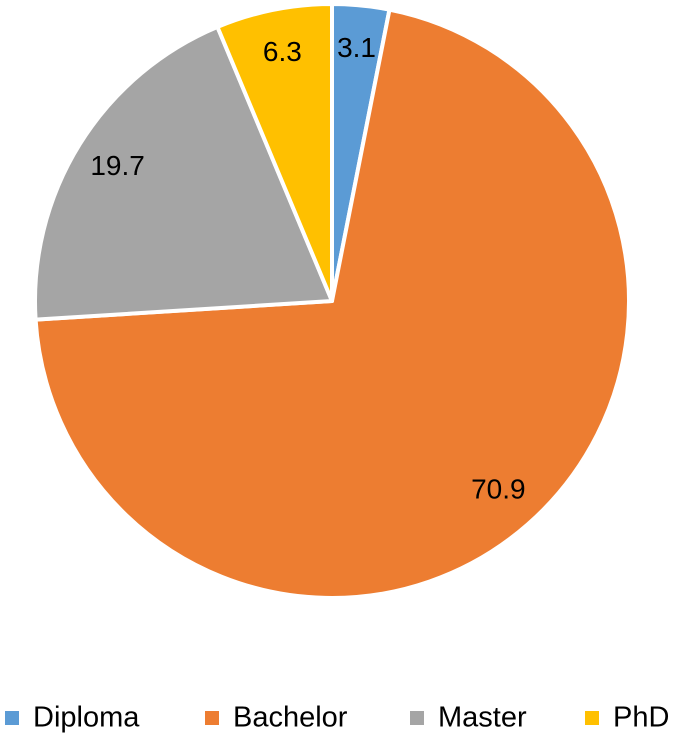 The image size is (675, 739). I want to click on legend-label: Diploma, so click(86, 718).